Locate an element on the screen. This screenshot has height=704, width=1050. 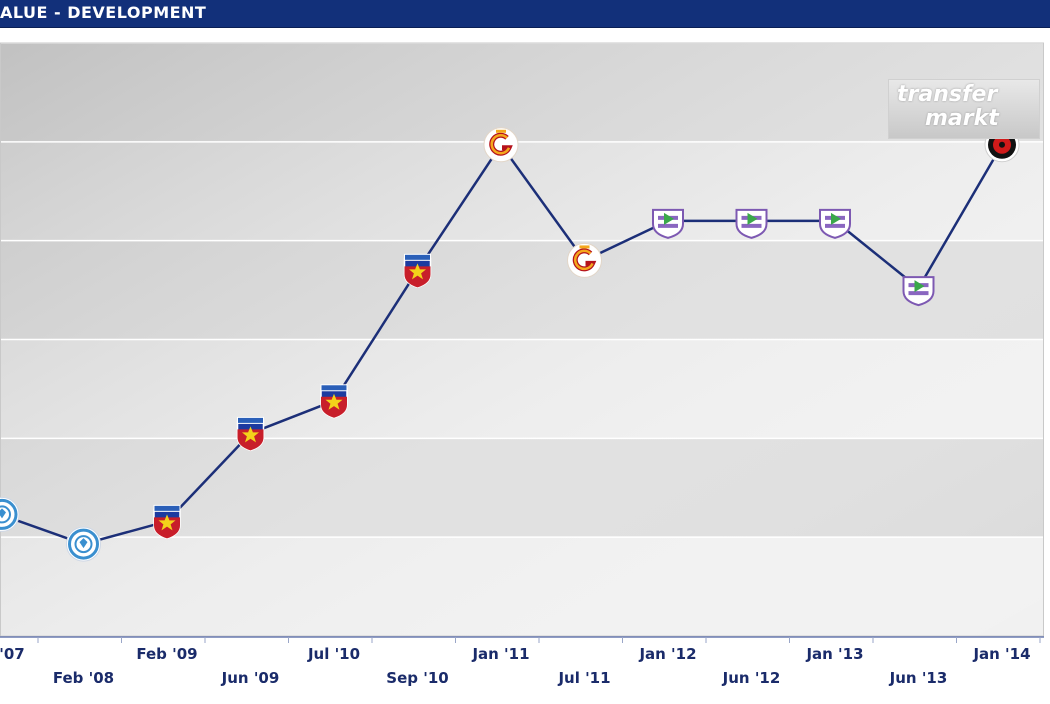
x-tick-label: Jun '12 is located at coordinates (751, 678).